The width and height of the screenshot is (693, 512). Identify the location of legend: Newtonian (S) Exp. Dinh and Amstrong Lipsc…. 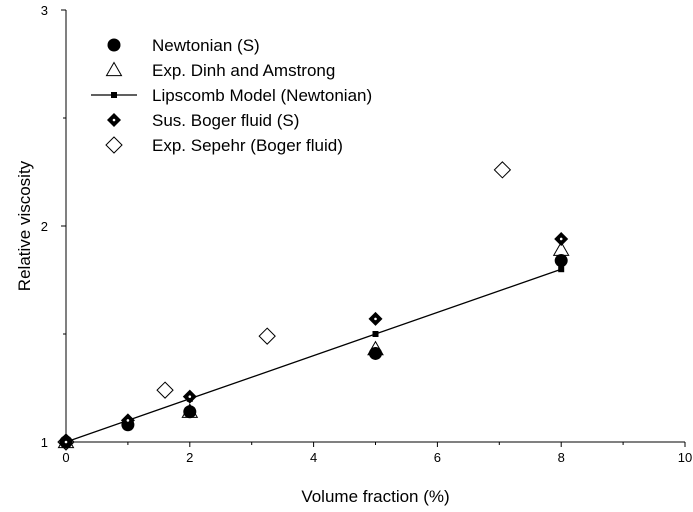
(231, 95).